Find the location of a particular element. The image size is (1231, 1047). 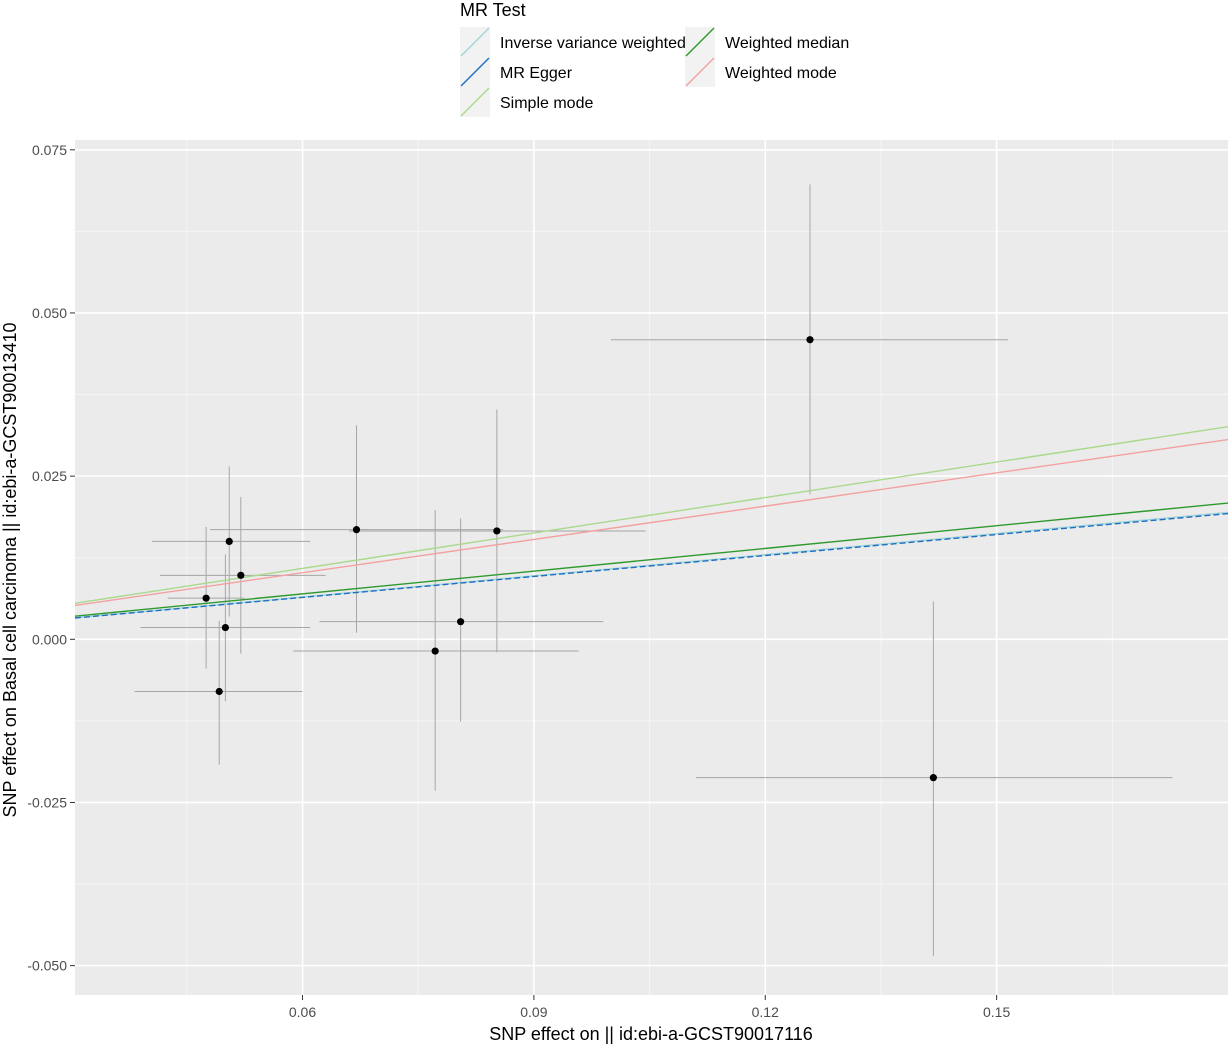

legend-item-mr-egger: MR Egger is located at coordinates (516, 72).